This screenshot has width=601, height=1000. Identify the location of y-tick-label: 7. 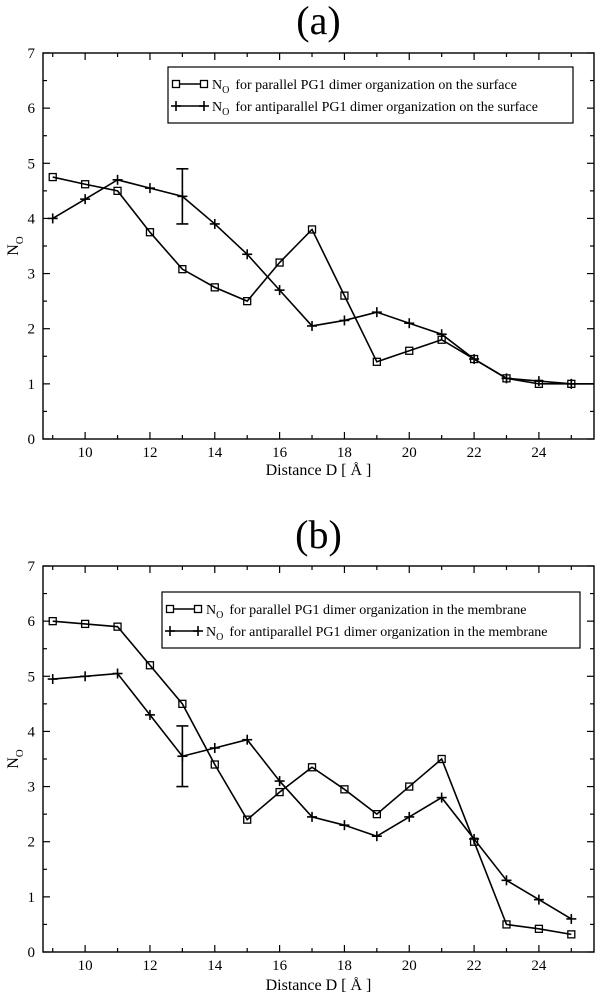
(32, 54).